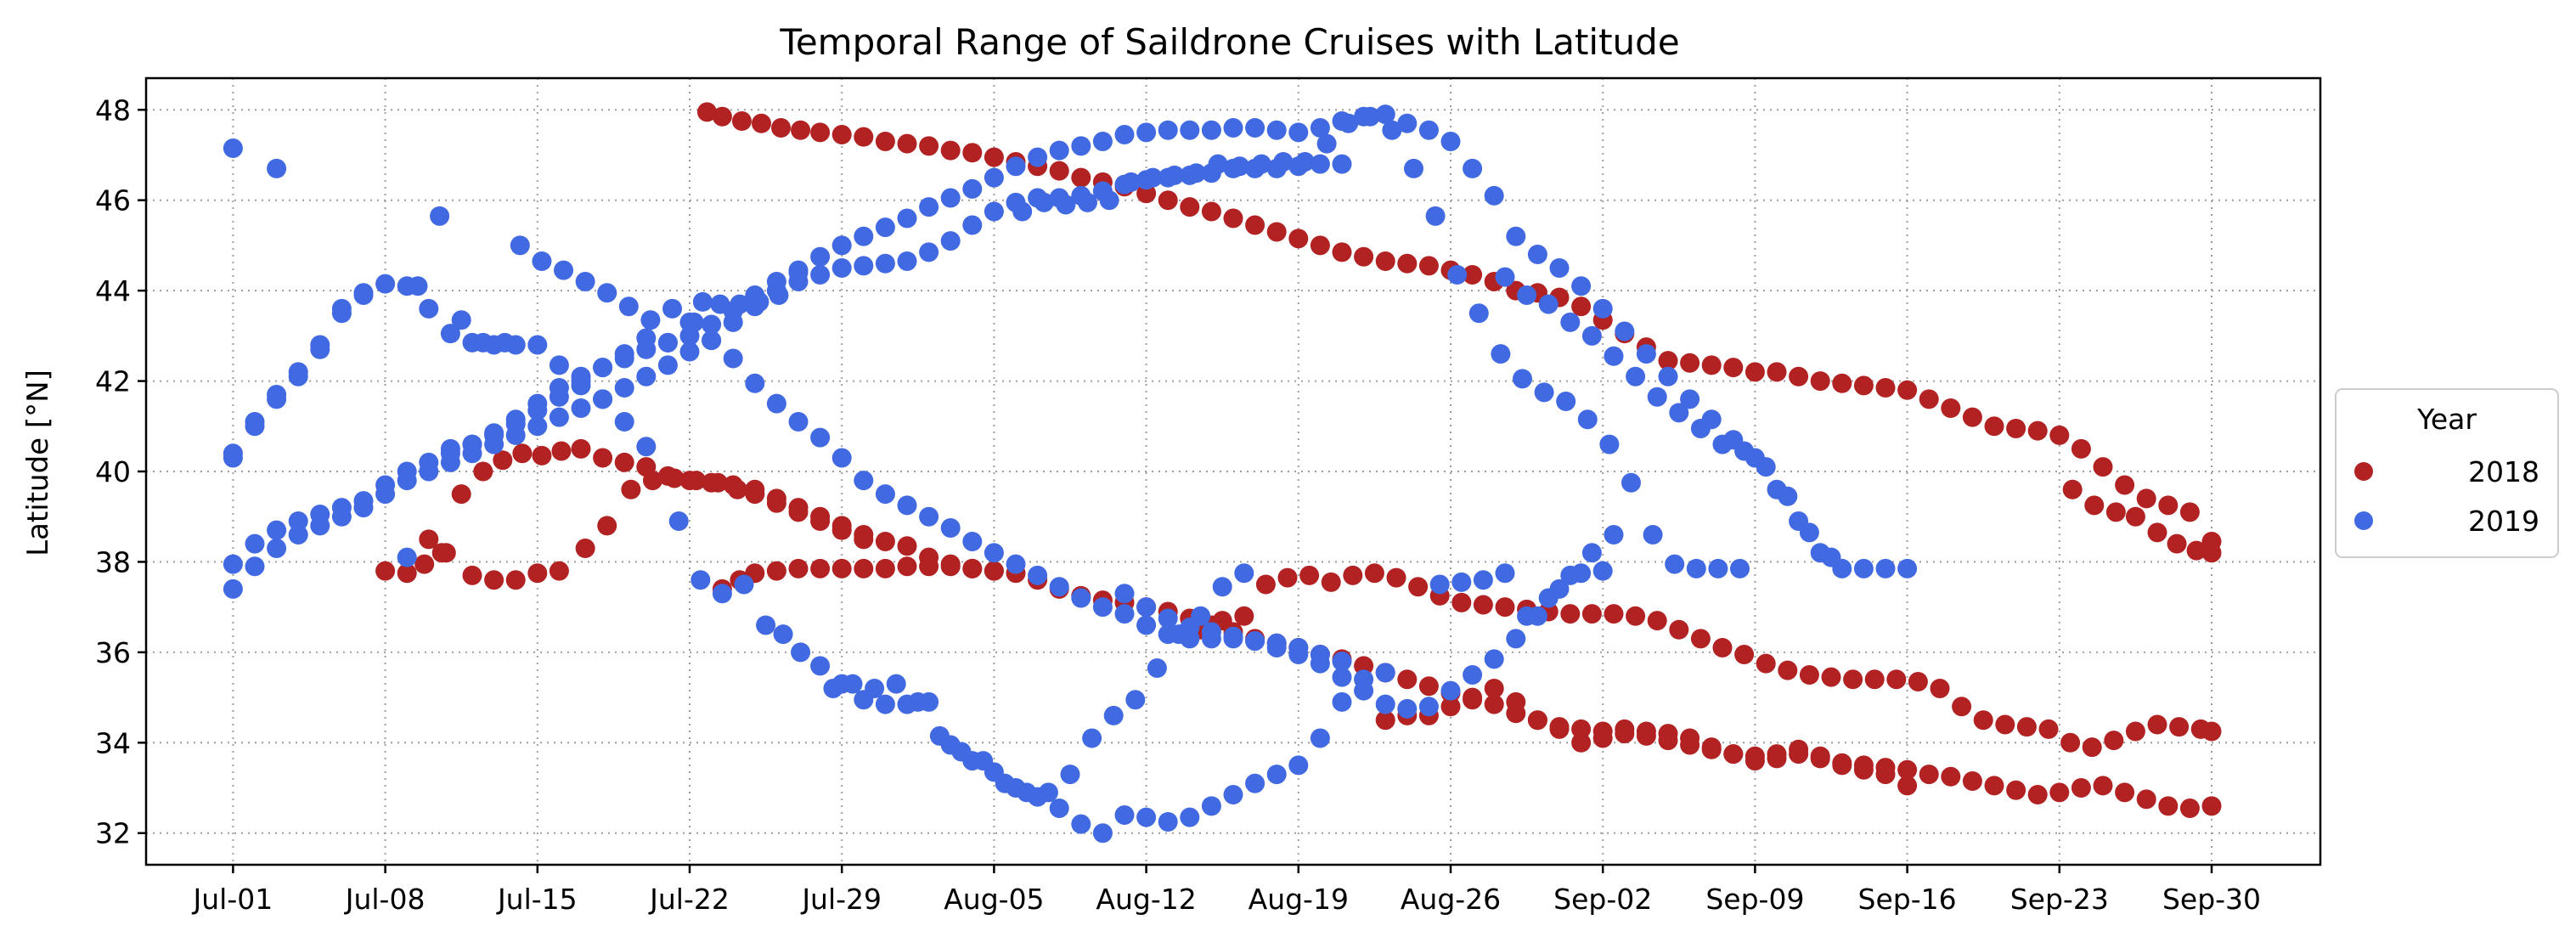  I want to click on x-tick-label: Jul-15, so click(537, 899).